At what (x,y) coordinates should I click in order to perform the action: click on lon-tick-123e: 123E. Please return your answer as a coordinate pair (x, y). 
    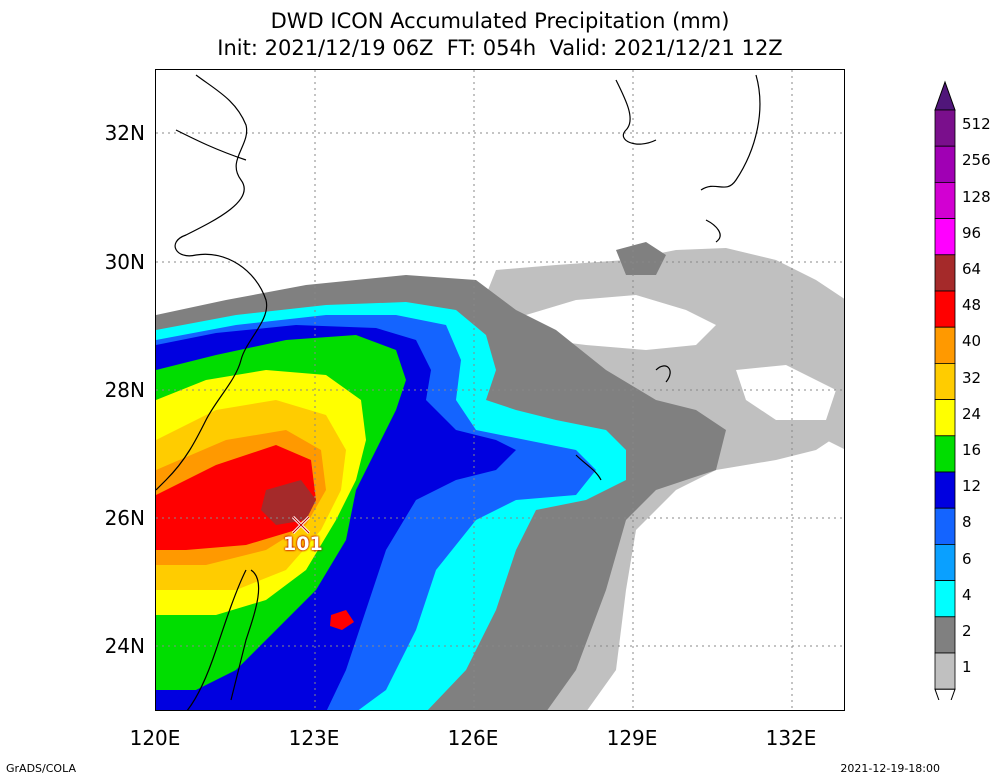
    Looking at the image, I should click on (314, 738).